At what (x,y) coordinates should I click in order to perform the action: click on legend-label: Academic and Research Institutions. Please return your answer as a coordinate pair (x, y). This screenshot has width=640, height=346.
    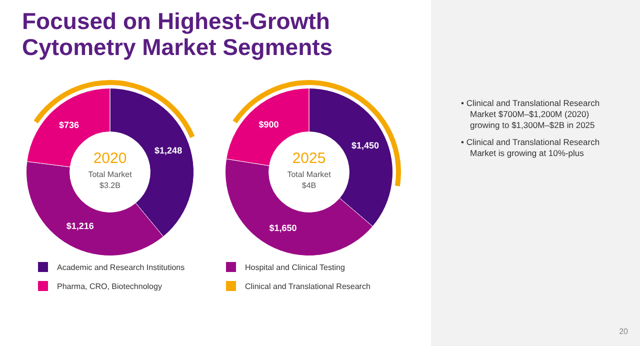
    Looking at the image, I should click on (121, 267).